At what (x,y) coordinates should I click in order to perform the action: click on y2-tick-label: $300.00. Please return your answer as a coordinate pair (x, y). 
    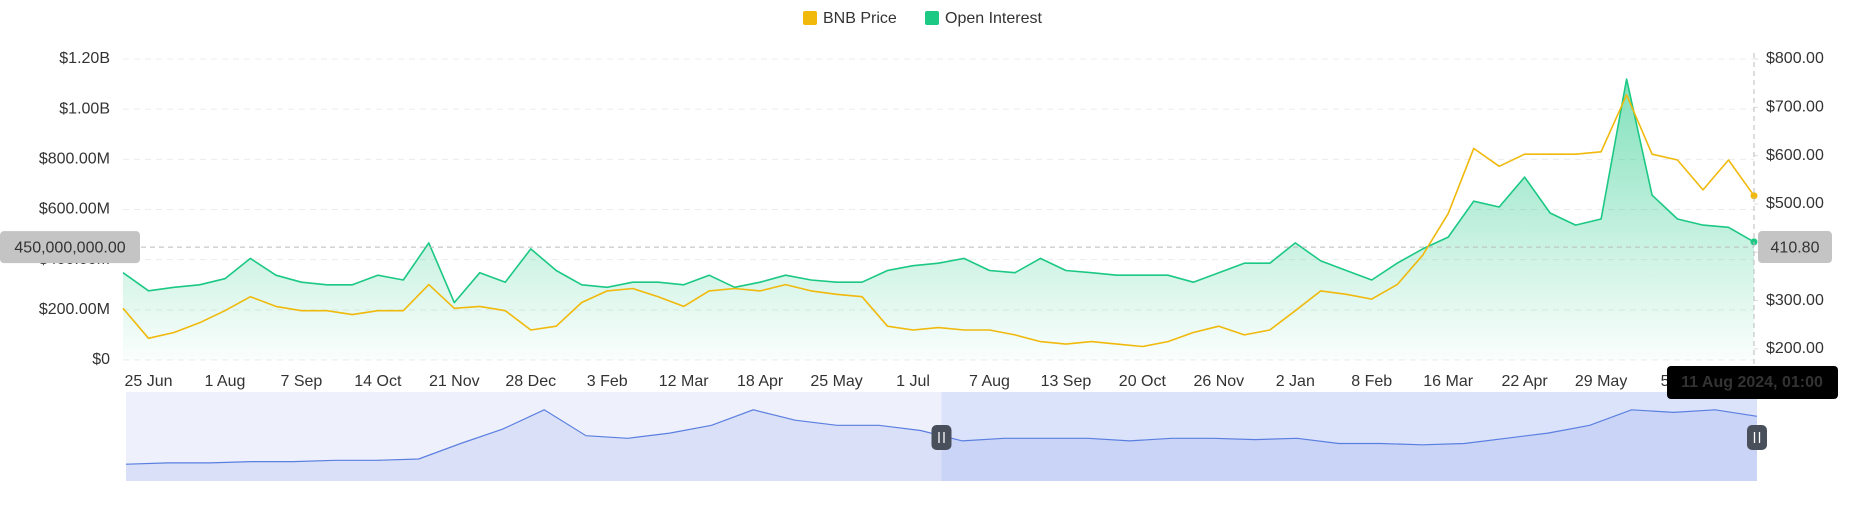
    Looking at the image, I should click on (1795, 300).